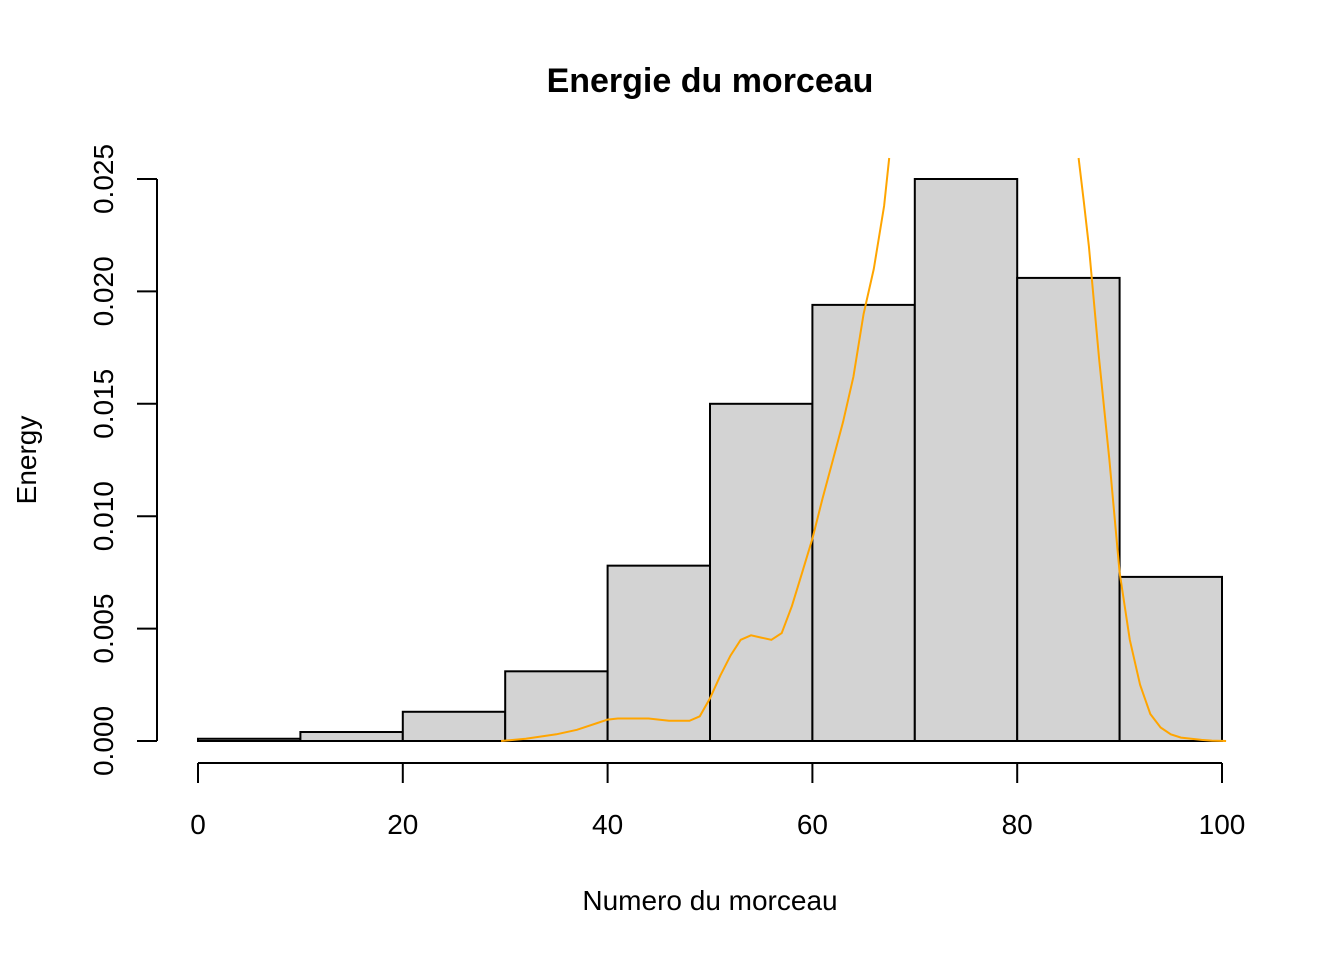 The width and height of the screenshot is (1344, 960). Describe the element at coordinates (26, 460) in the screenshot. I see `y-axis-label: Energy` at that location.